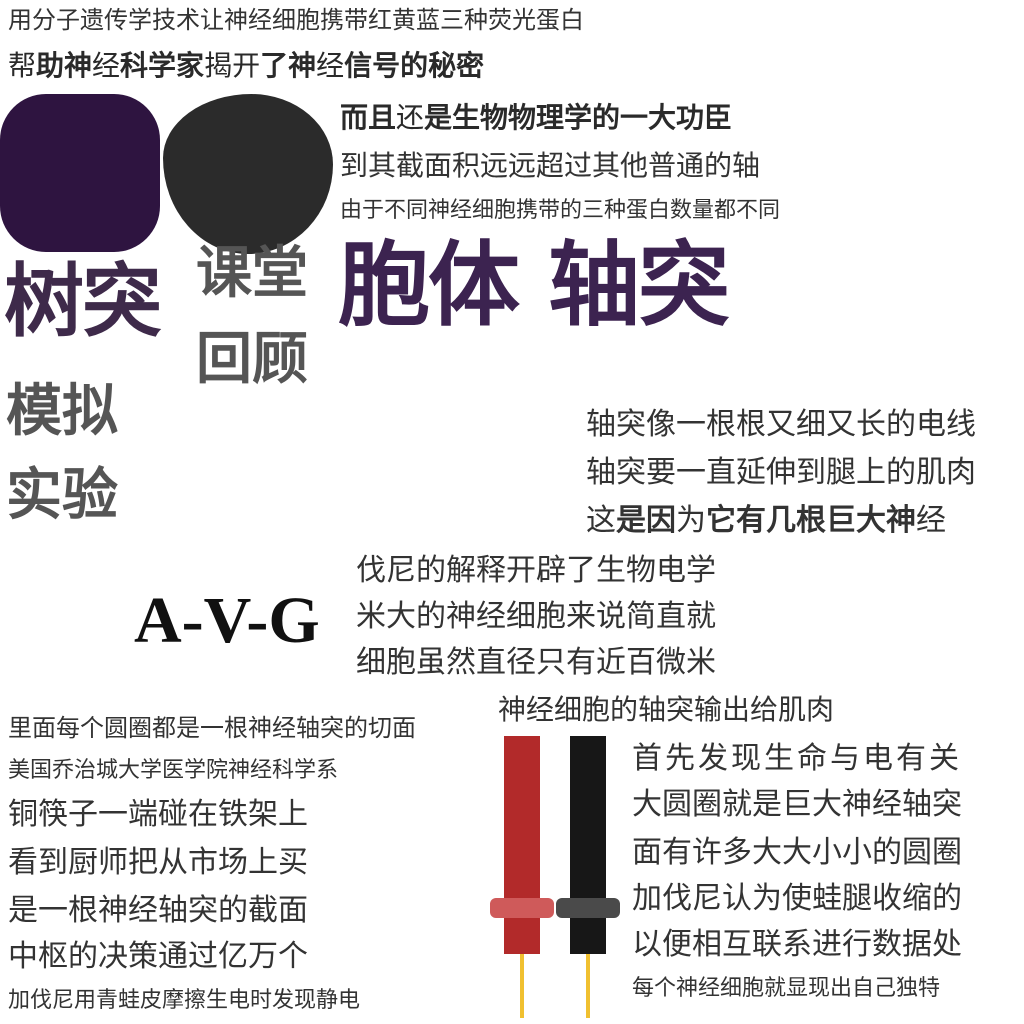  I want to click on bottom-right-line-6: 每个神经细胞就显现出自己独特, so click(786, 988).